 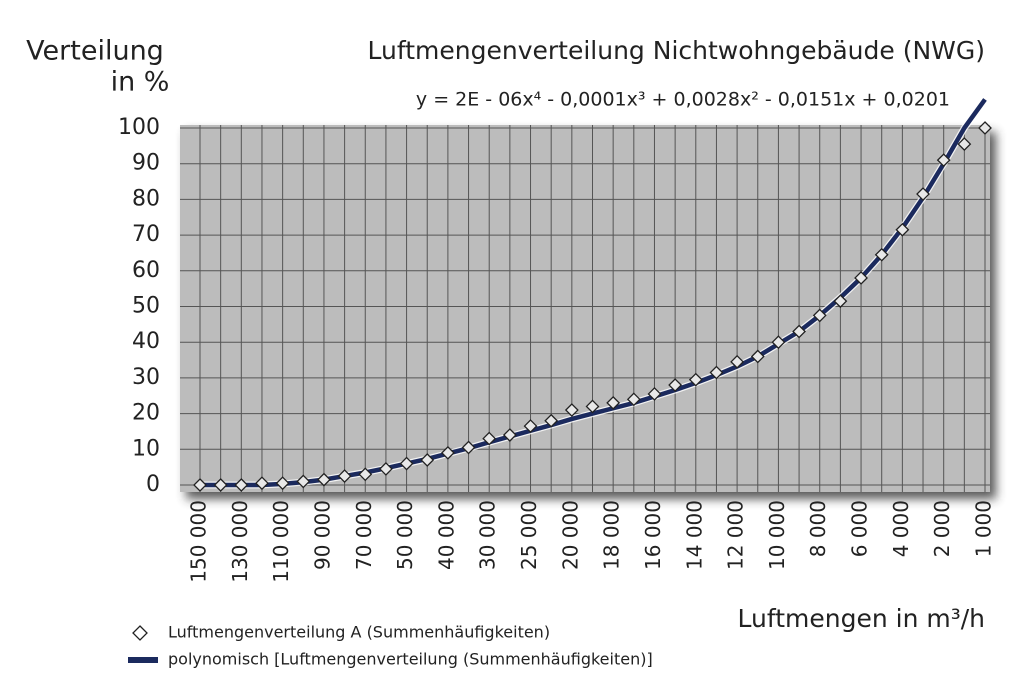 I want to click on y-tick-label: 70, so click(x=146, y=234).